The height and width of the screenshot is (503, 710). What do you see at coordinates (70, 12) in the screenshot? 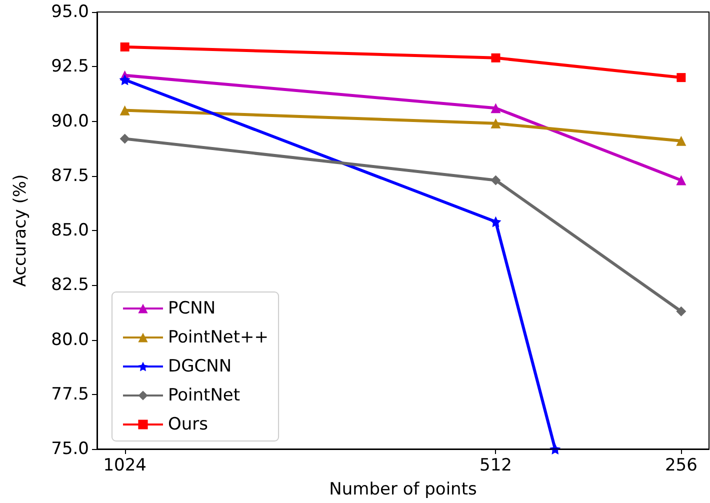
I see `y-tick-label: 95.0` at bounding box center [70, 12].